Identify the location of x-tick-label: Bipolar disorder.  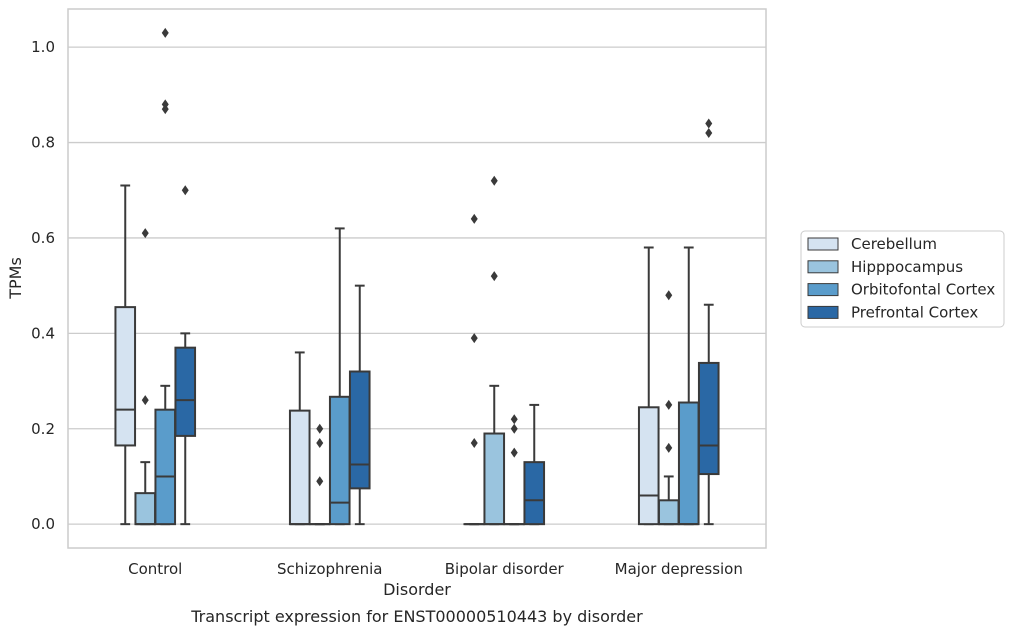
(505, 569).